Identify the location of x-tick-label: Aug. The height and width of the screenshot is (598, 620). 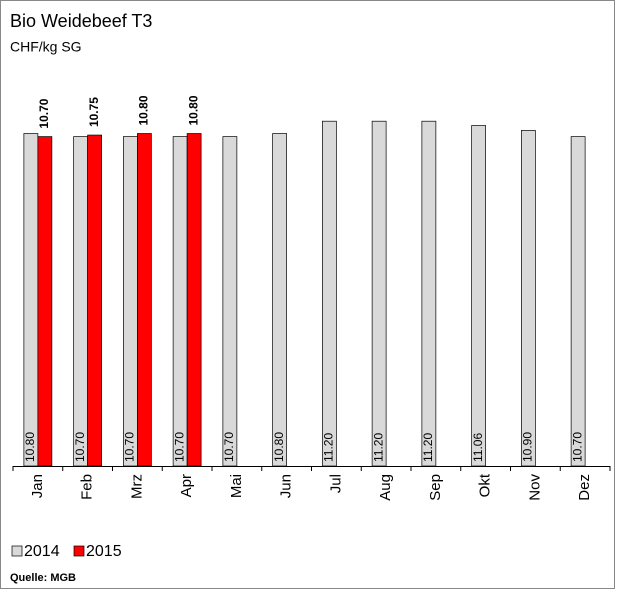
(385, 487).